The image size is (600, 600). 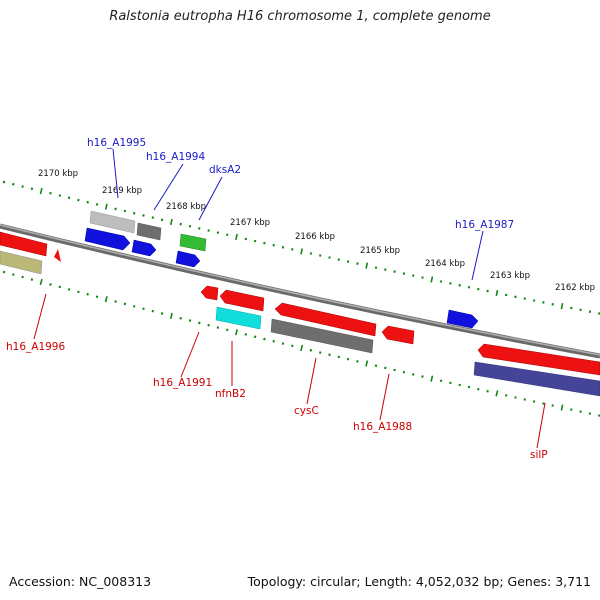 I want to click on gene-label-h16-A1987: h16_A1987, so click(x=484, y=225).